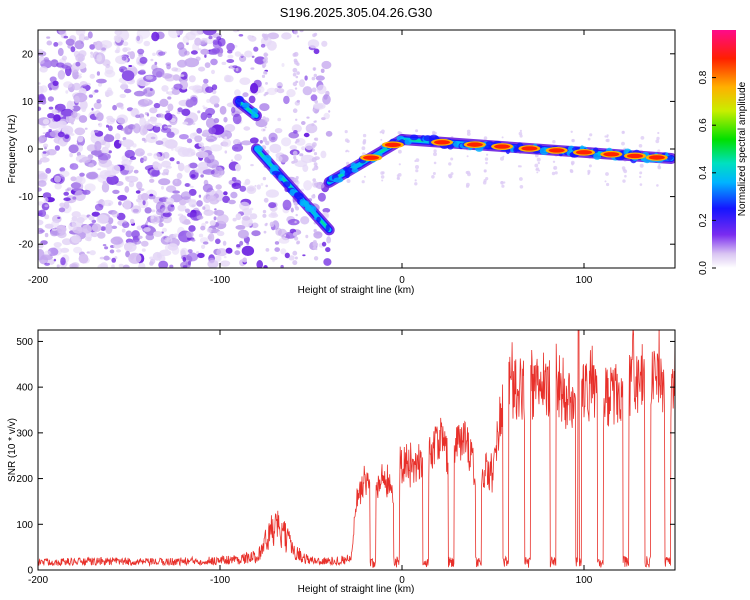 Image resolution: width=750 pixels, height=600 pixels. What do you see at coordinates (584, 580) in the screenshot?
I see `snr-xtick-label: 100` at bounding box center [584, 580].